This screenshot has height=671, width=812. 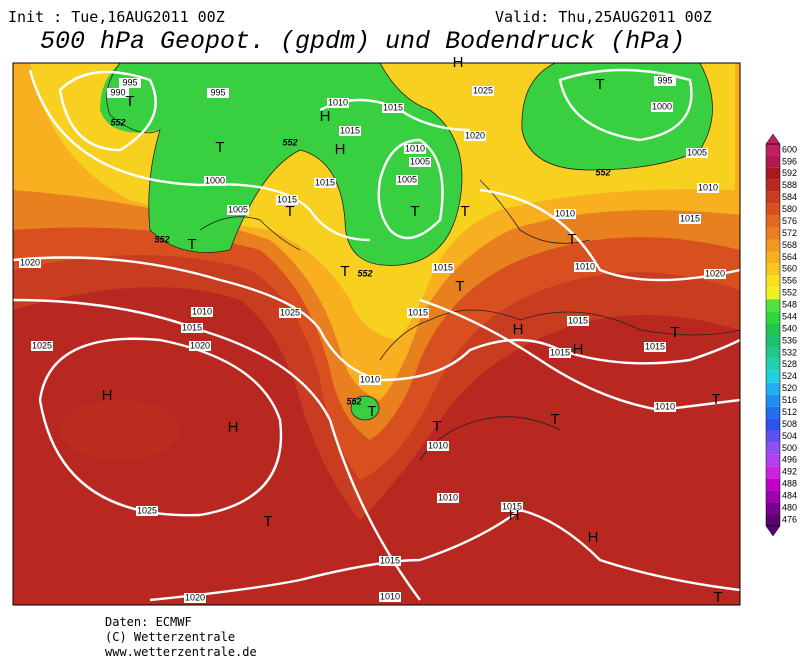 What do you see at coordinates (773, 139) in the screenshot?
I see `colorbar-top-tip` at bounding box center [773, 139].